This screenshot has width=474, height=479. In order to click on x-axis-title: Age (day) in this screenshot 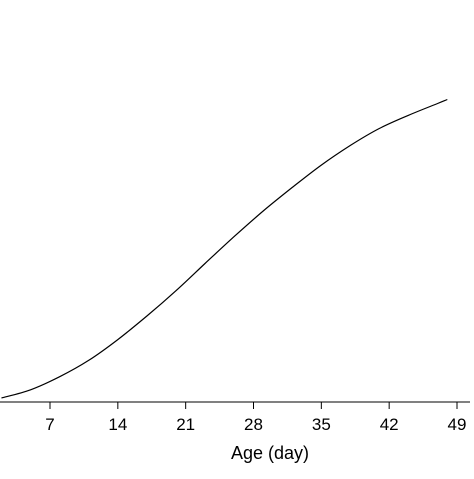, I will do `click(270, 453)`.